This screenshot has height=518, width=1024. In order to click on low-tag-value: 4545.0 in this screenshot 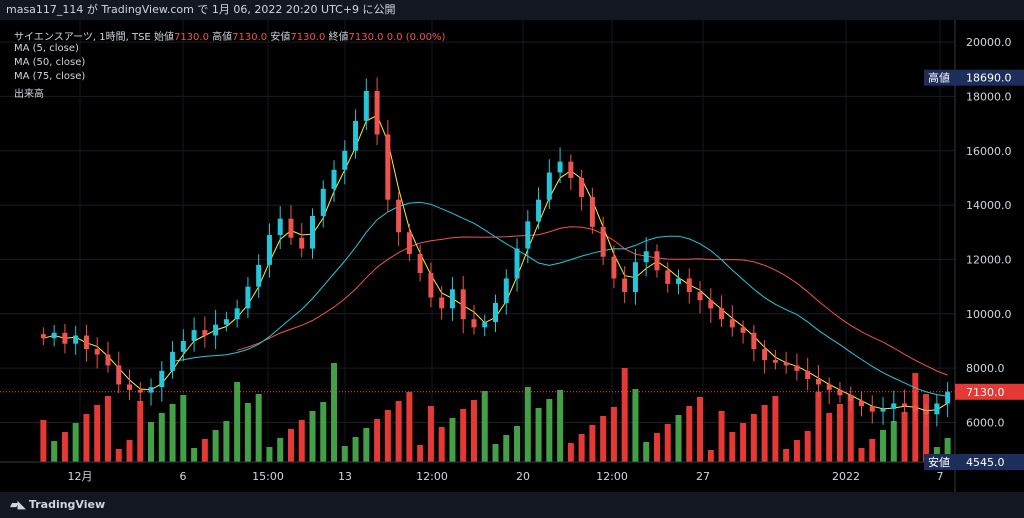, I will do `click(985, 462)`.